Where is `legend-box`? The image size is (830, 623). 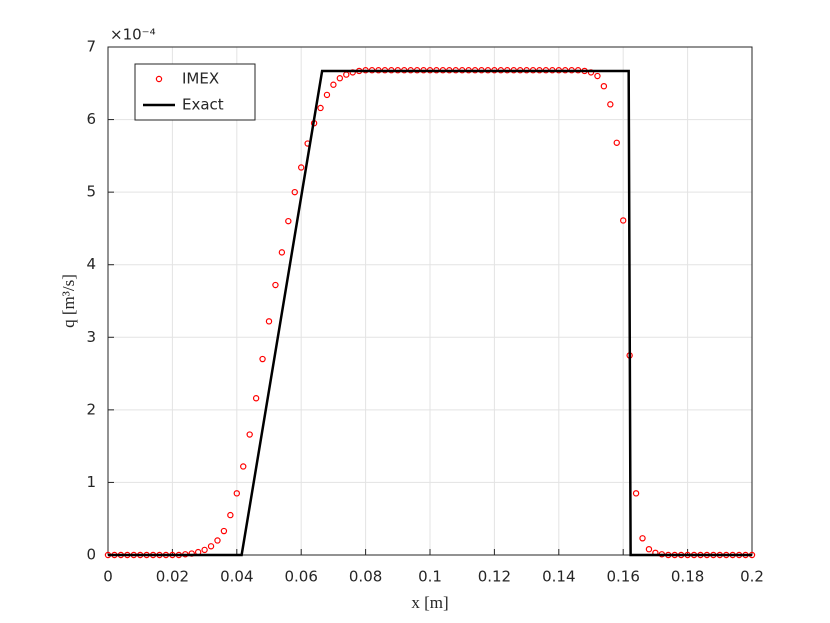
legend-box is located at coordinates (195, 92).